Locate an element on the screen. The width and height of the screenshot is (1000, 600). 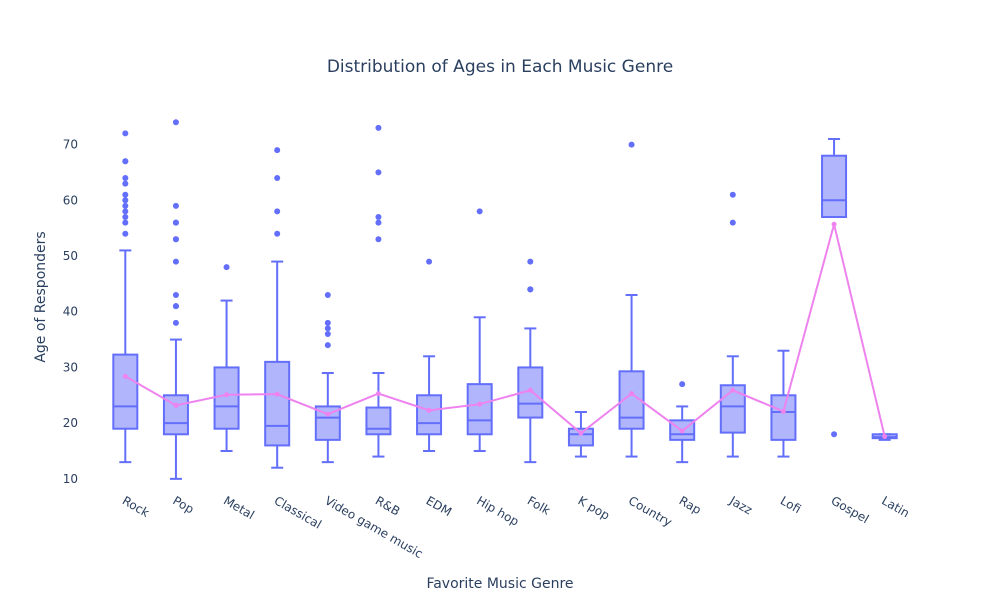
box-folk is located at coordinates (530, 361).